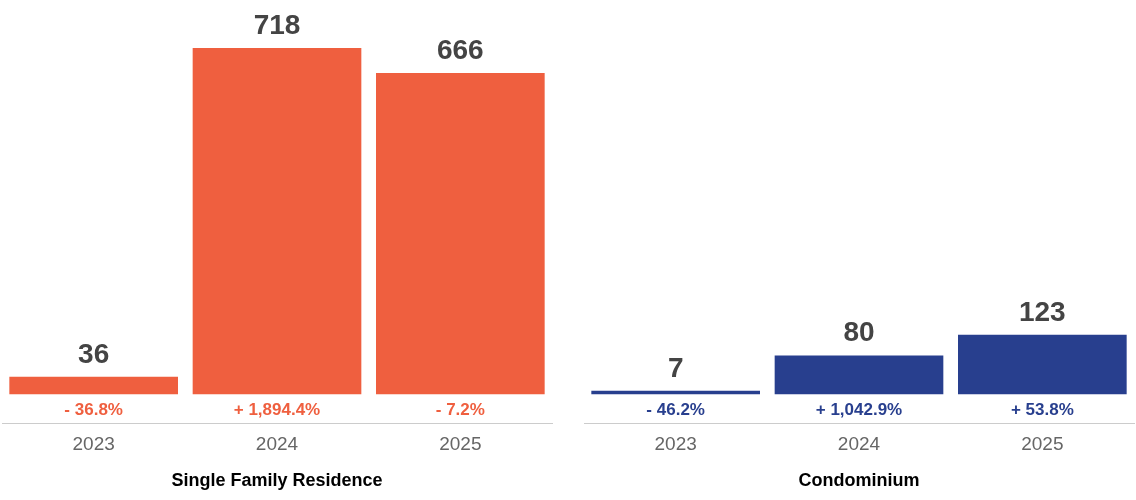  I want to click on data-label: 36, so click(94, 353).